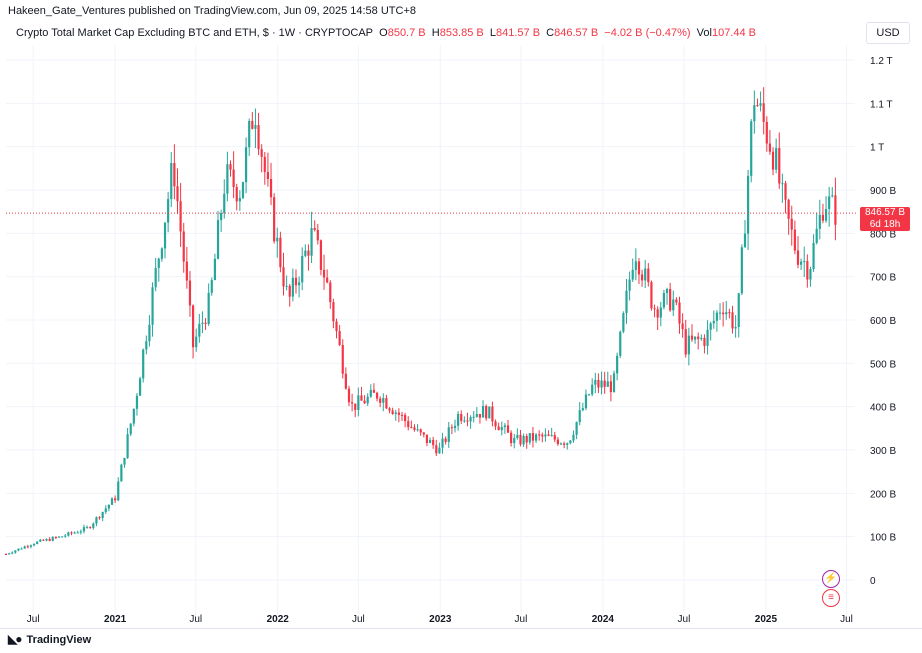  Describe the element at coordinates (49, 639) in the screenshot. I see `tradingview-logo: ◣● TradingView` at that location.